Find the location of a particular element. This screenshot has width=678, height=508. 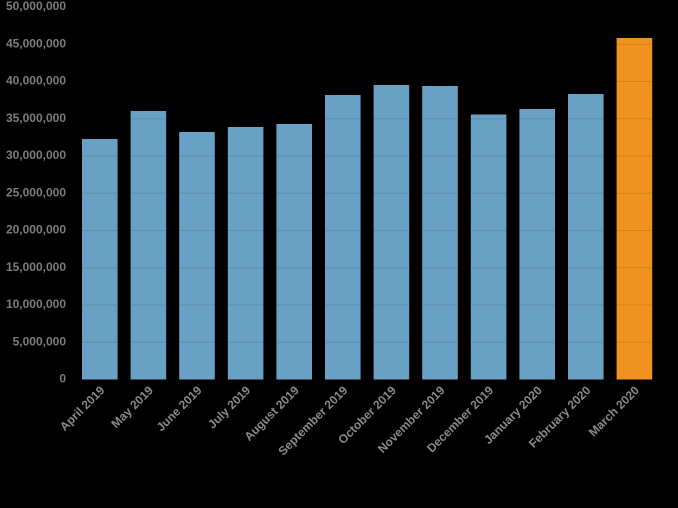

svg-text: 15,000,000 is located at coordinates (36, 267).